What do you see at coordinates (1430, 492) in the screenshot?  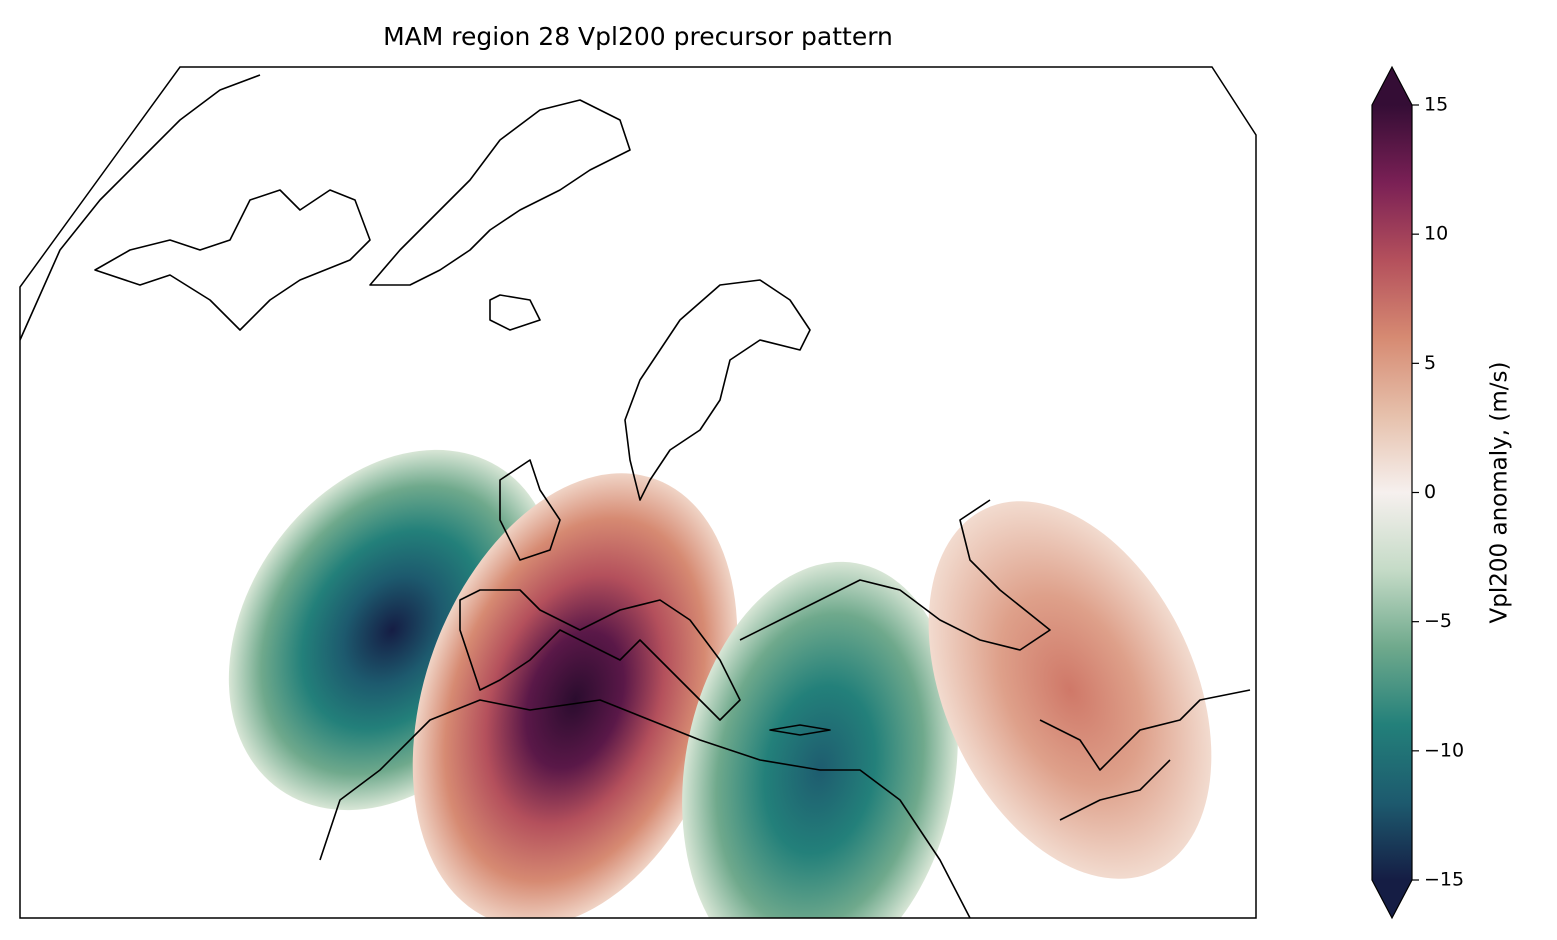 I see `colorbar-tick-label: 0` at bounding box center [1430, 492].